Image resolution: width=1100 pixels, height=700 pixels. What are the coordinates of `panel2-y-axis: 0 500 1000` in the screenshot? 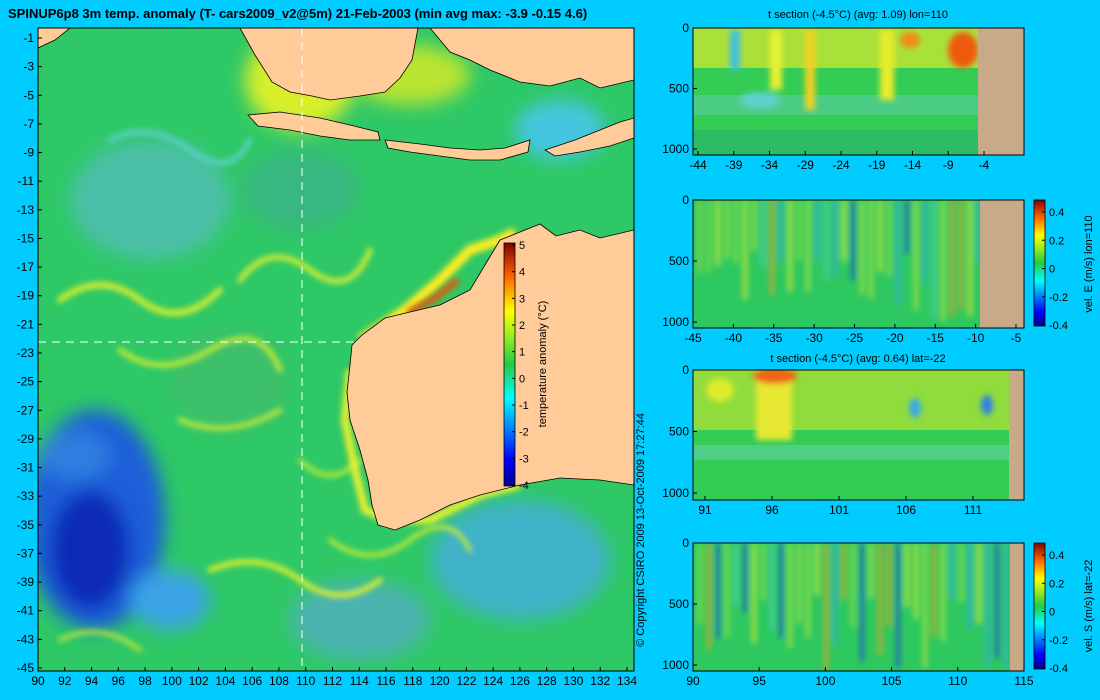 It's located at (679, 261).